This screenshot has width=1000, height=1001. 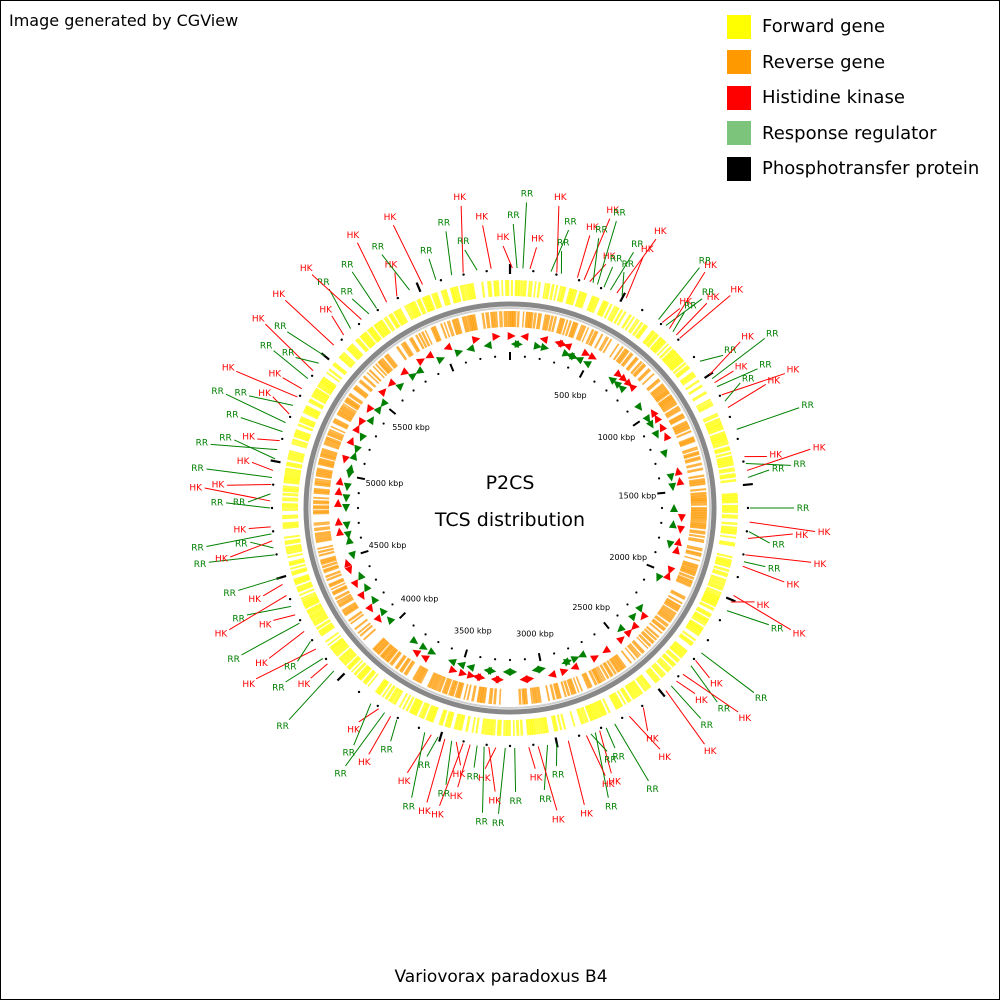 What do you see at coordinates (617, 437) in the screenshot?
I see `tick-label: 1000 kbp` at bounding box center [617, 437].